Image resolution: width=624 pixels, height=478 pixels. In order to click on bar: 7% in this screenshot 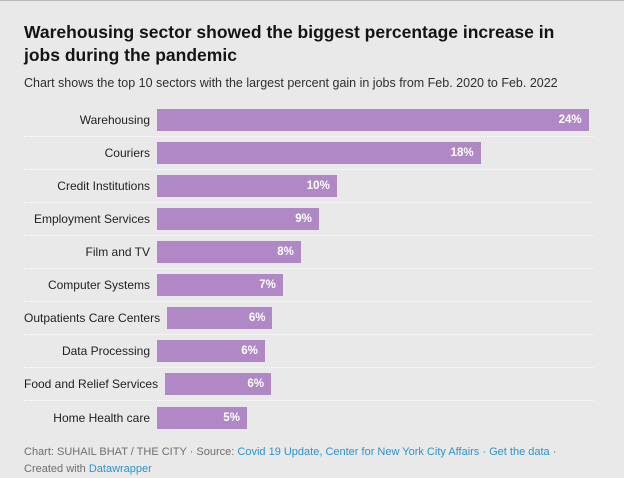, I will do `click(220, 285)`.